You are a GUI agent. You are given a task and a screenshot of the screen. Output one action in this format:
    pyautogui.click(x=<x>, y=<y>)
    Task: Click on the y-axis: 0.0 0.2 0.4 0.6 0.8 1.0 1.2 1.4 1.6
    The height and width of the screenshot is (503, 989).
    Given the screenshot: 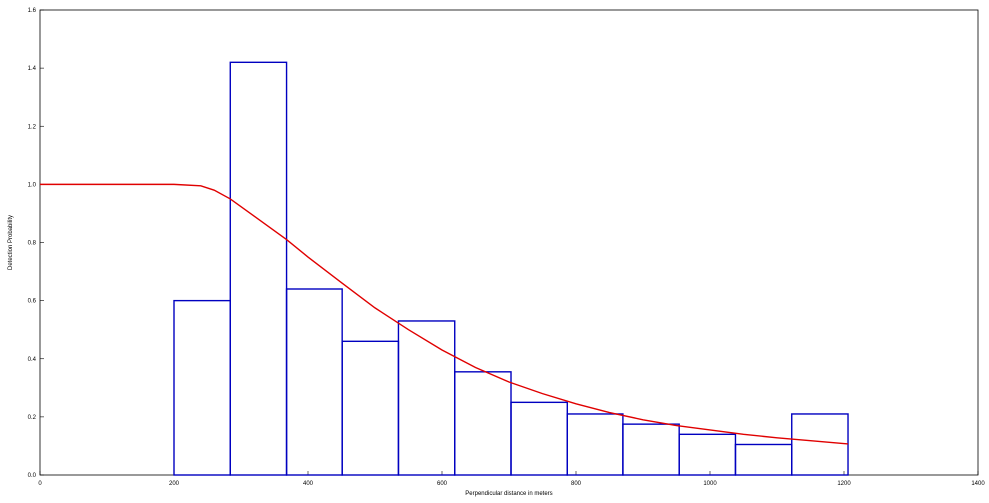 What is the action you would take?
    pyautogui.click(x=36, y=243)
    